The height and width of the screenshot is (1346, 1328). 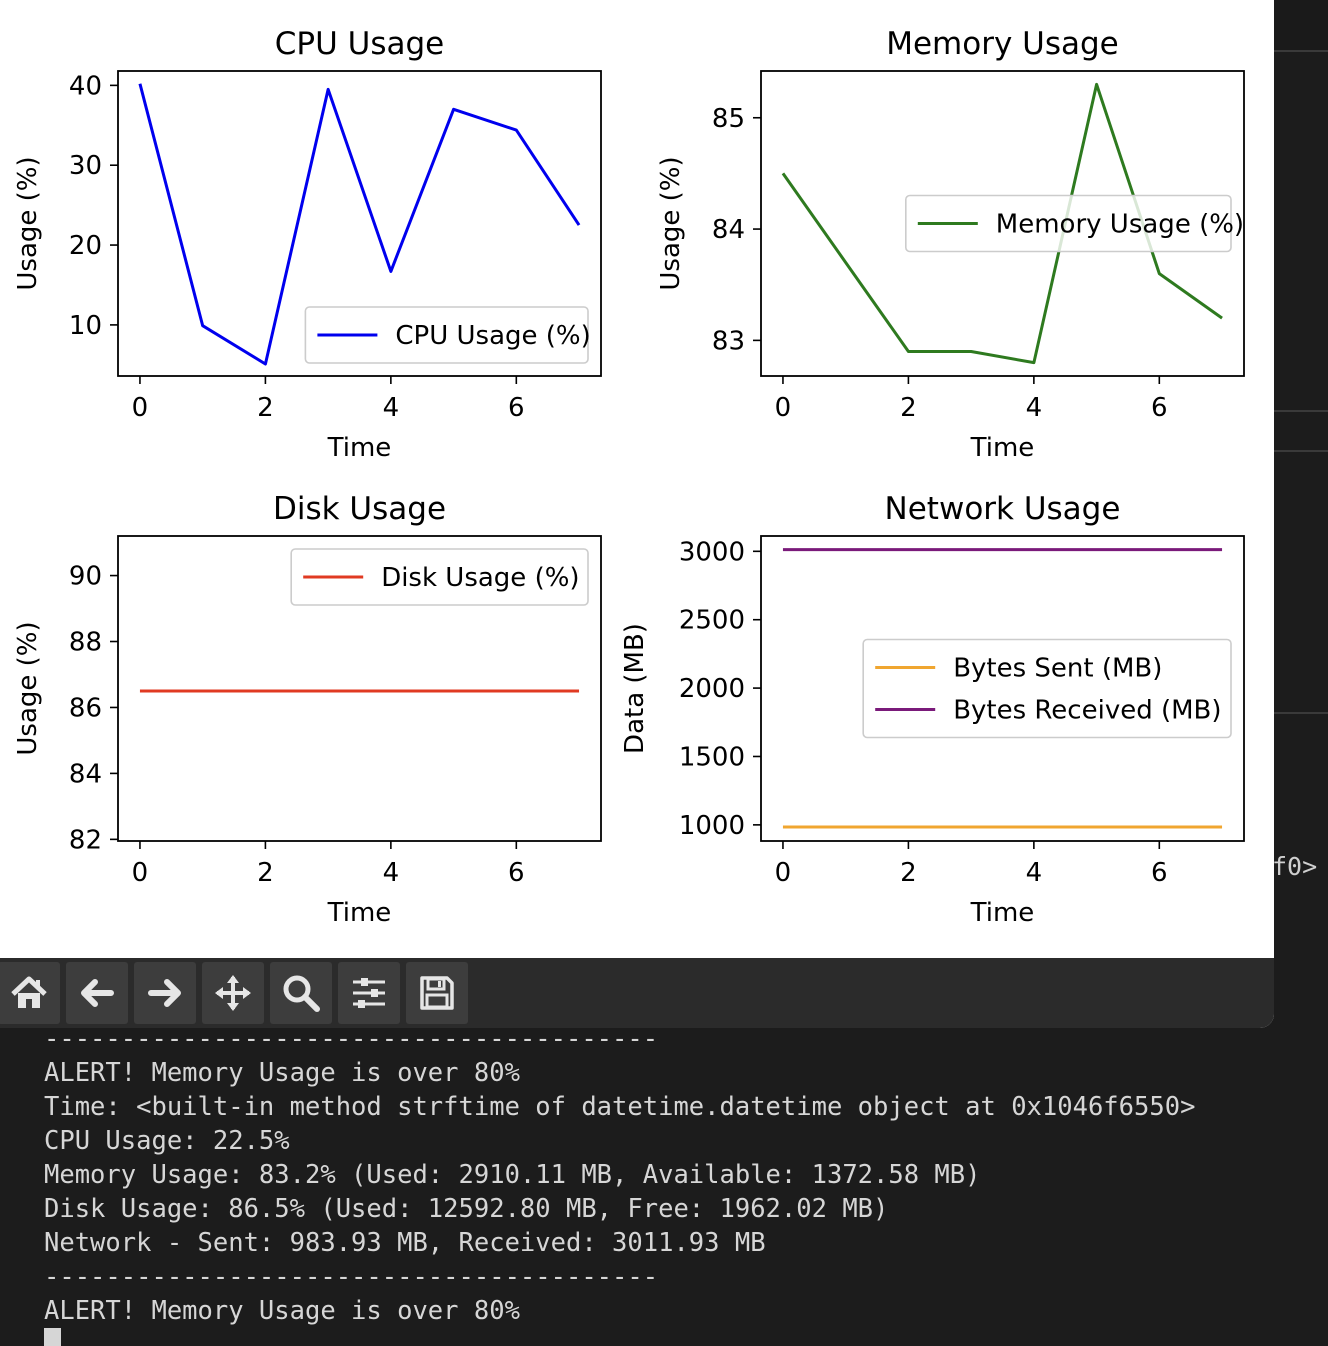 What do you see at coordinates (1003, 509) in the screenshot?
I see `chart-title: Network Usage` at bounding box center [1003, 509].